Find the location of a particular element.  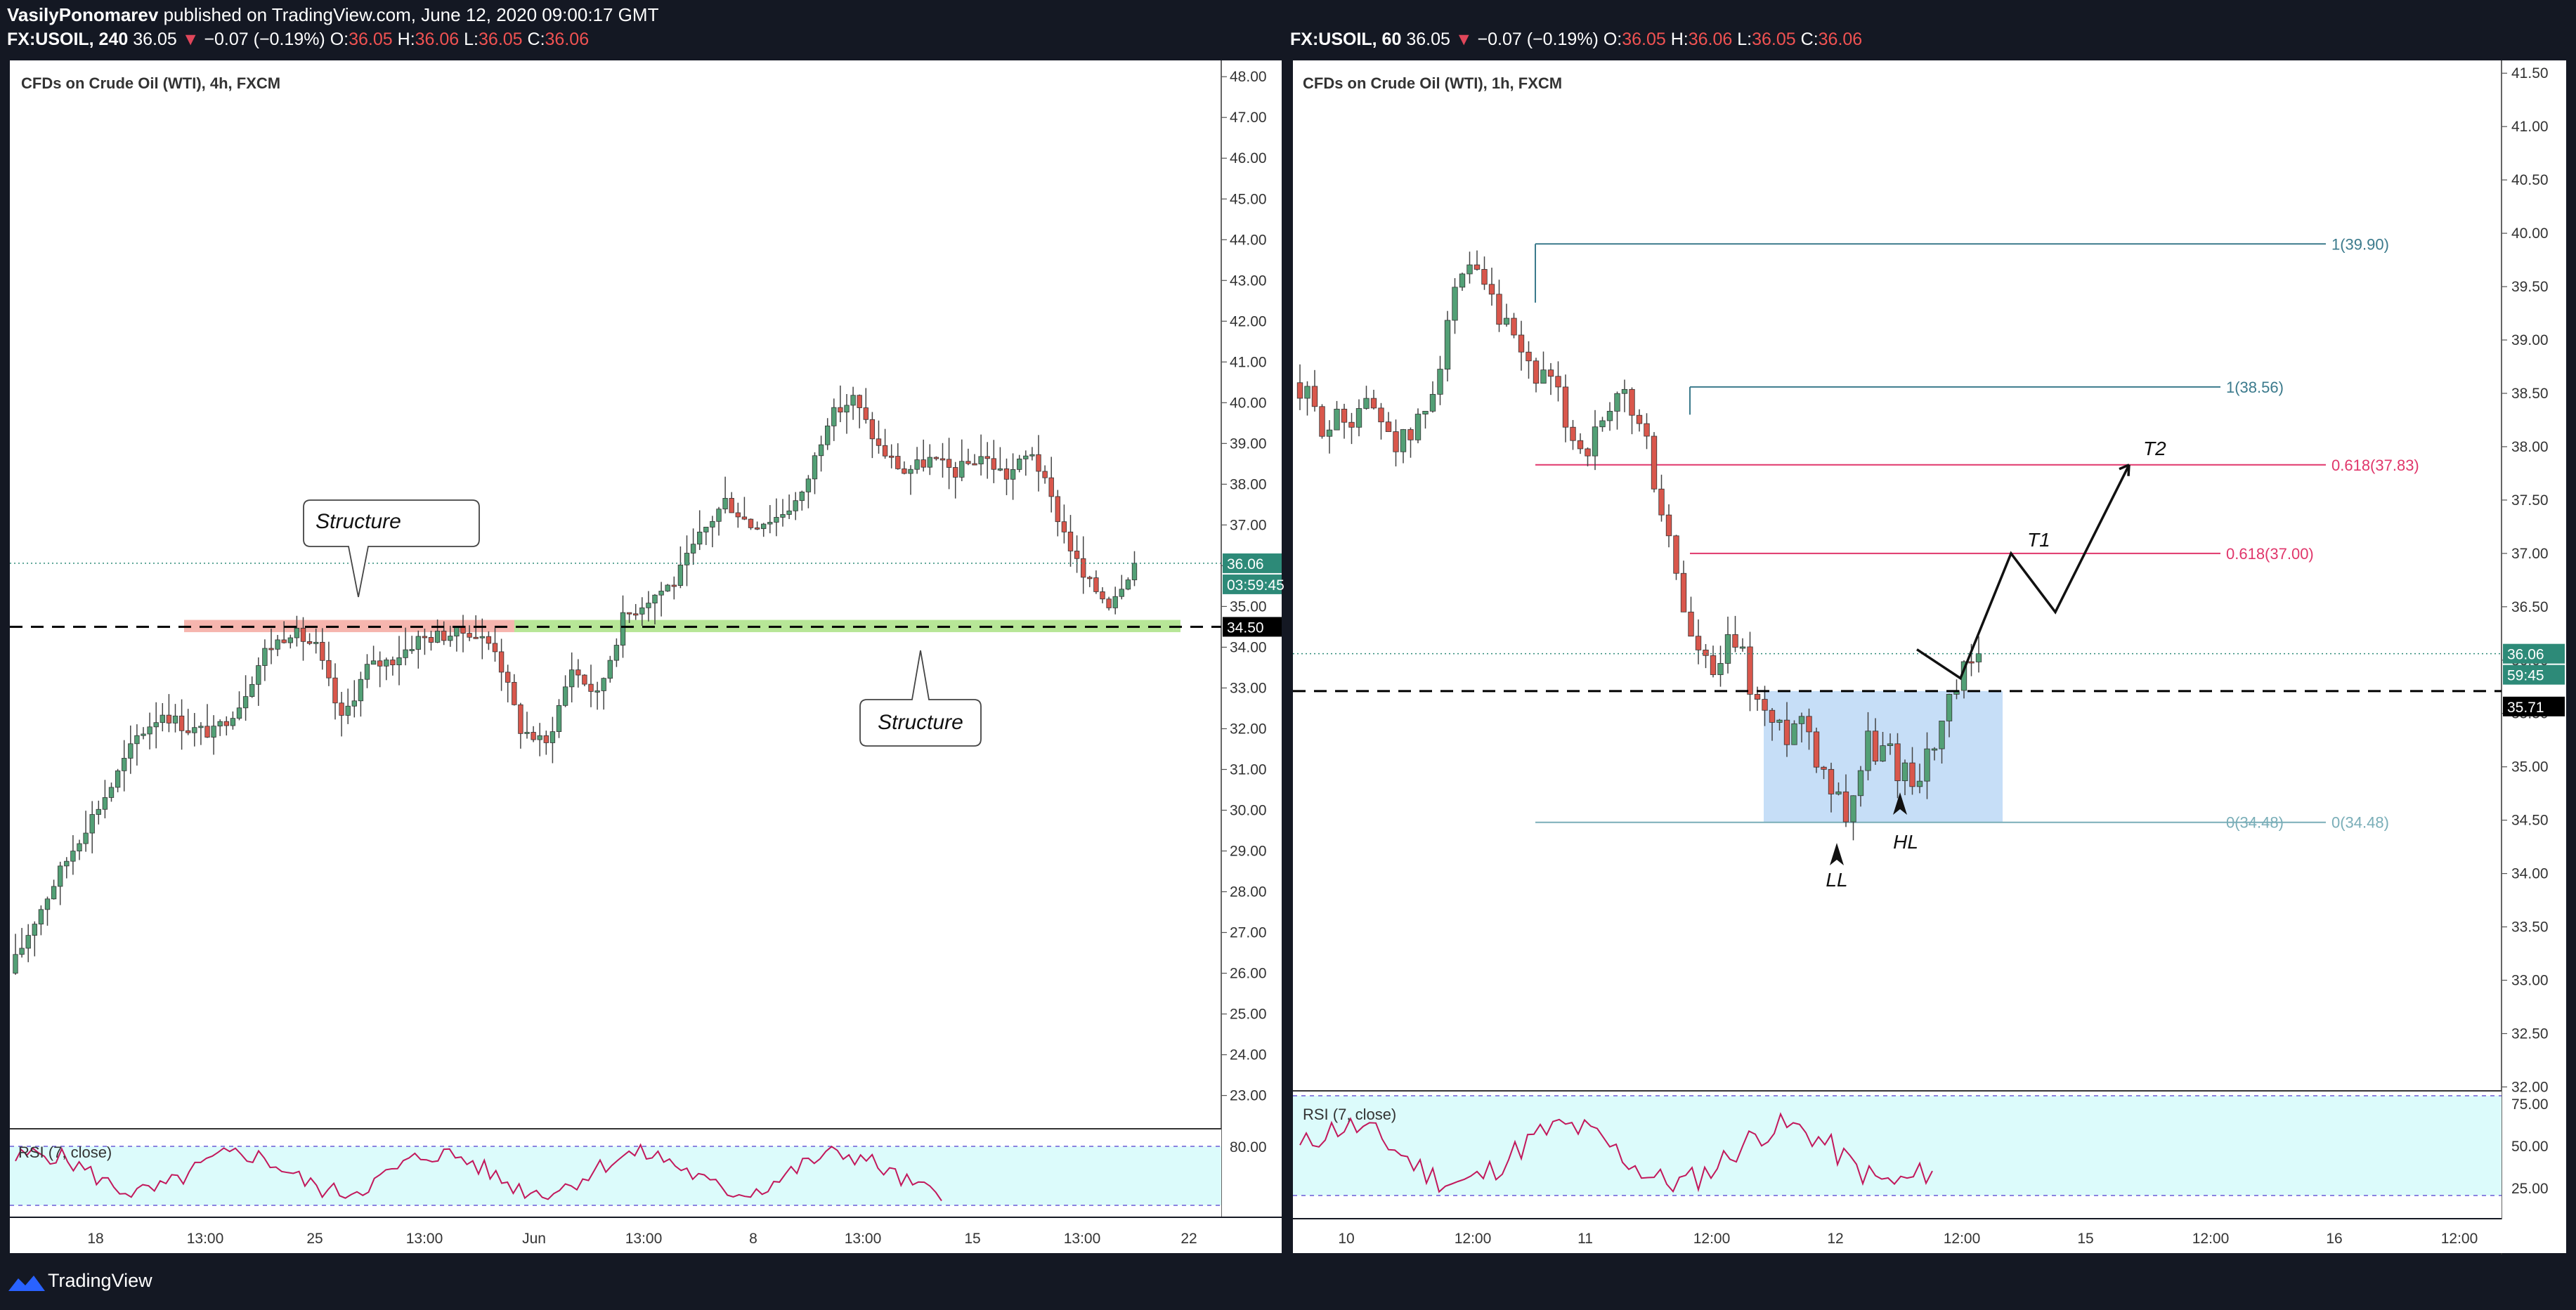

left-y-tick-label: 42.00 is located at coordinates (1248, 321).